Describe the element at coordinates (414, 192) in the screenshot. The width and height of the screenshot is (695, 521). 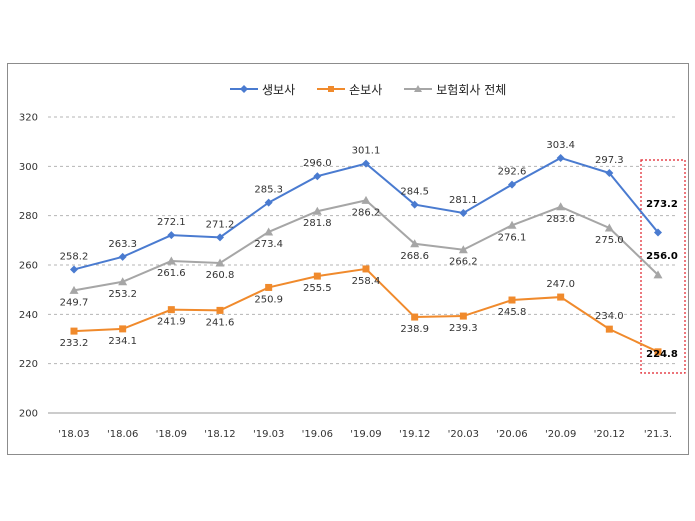
I see `data-label: 284.5` at that location.